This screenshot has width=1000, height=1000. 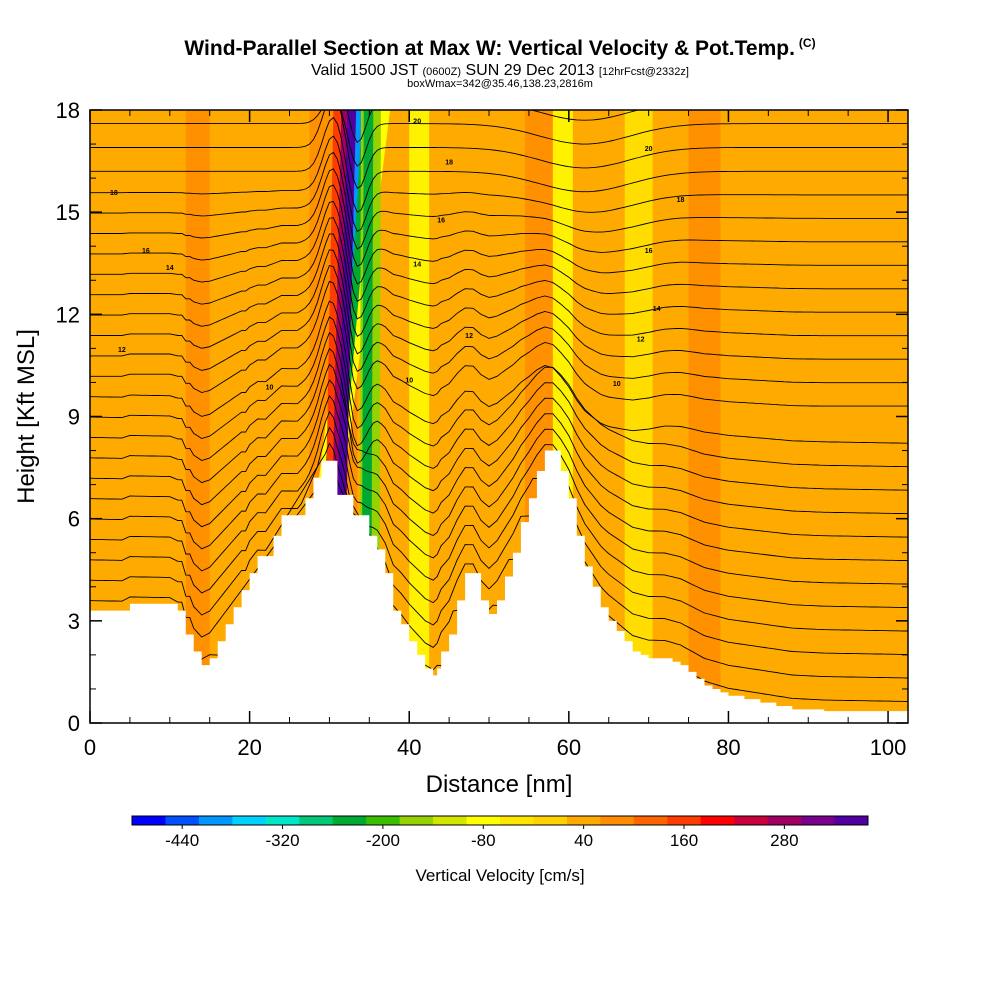 I want to click on contour-label-5: 14, so click(x=657, y=309).